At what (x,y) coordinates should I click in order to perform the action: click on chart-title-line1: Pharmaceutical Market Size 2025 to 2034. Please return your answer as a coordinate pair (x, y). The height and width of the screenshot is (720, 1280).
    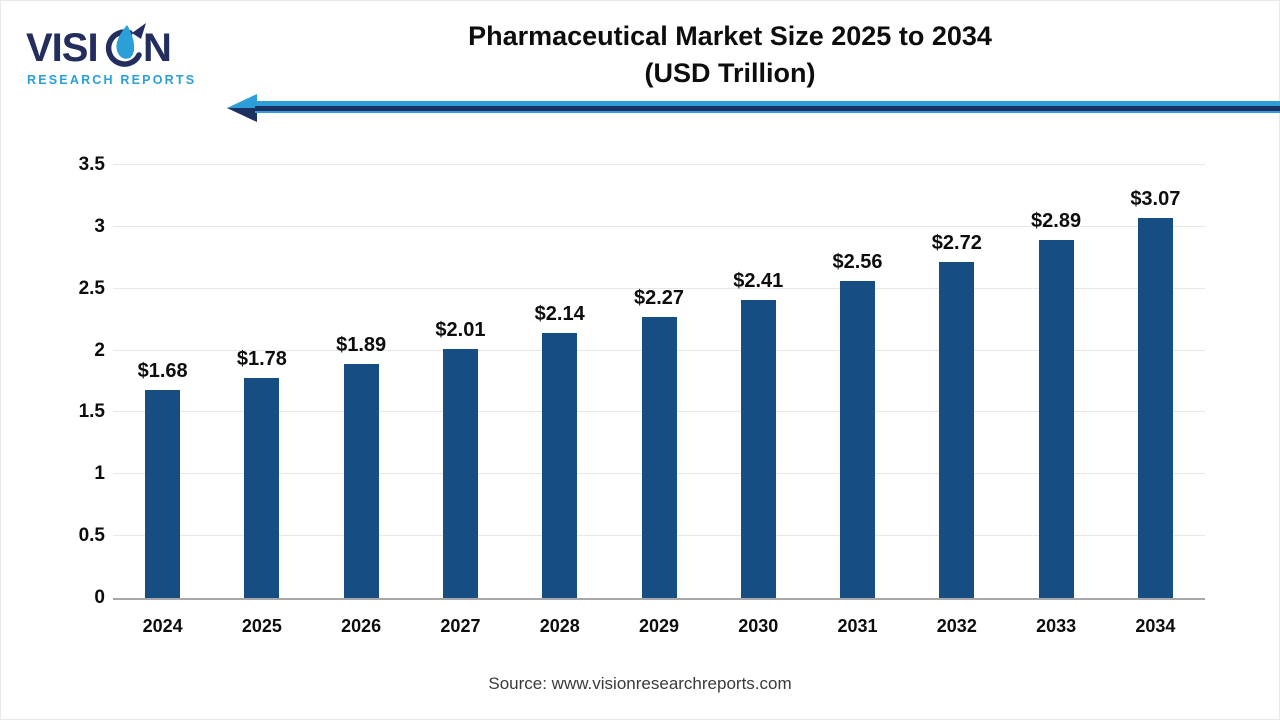
    Looking at the image, I should click on (730, 36).